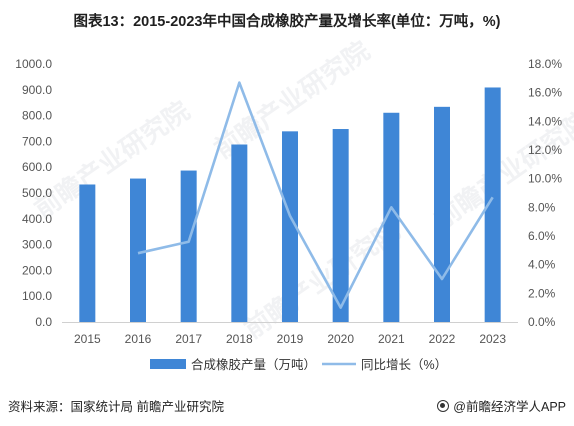 This screenshot has width=574, height=426. I want to click on x-tick-label: 2017, so click(188, 339).